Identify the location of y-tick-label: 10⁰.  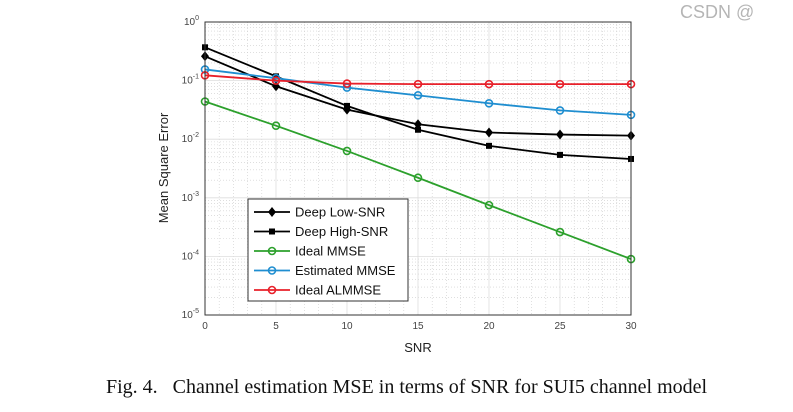
(191, 21).